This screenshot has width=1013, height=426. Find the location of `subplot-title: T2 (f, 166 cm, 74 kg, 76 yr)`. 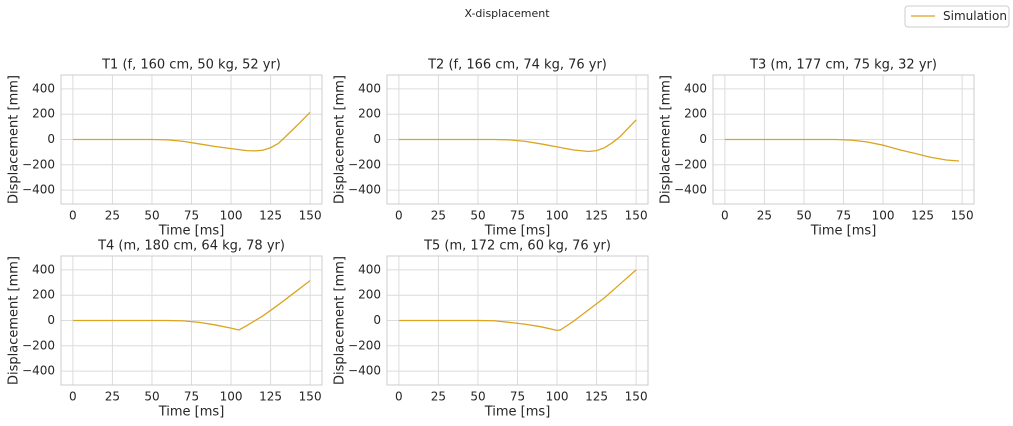

subplot-title: T2 (f, 166 cm, 74 kg, 76 yr) is located at coordinates (517, 65).